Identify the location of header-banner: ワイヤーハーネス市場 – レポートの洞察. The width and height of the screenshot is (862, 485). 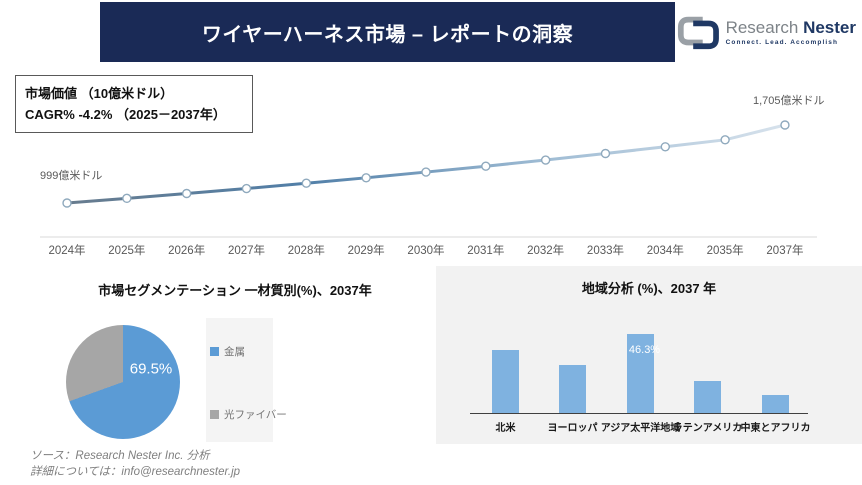
(387, 32).